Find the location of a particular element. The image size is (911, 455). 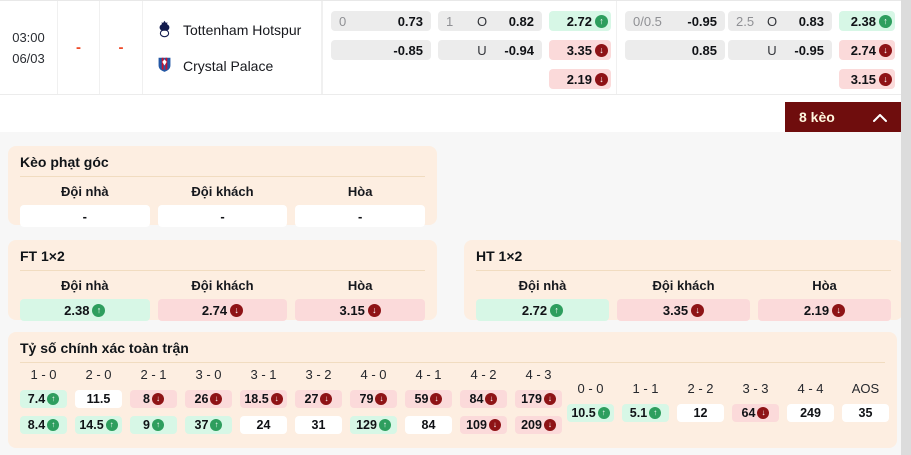

ht-panel-title: HT 1×2 is located at coordinates (683, 259).